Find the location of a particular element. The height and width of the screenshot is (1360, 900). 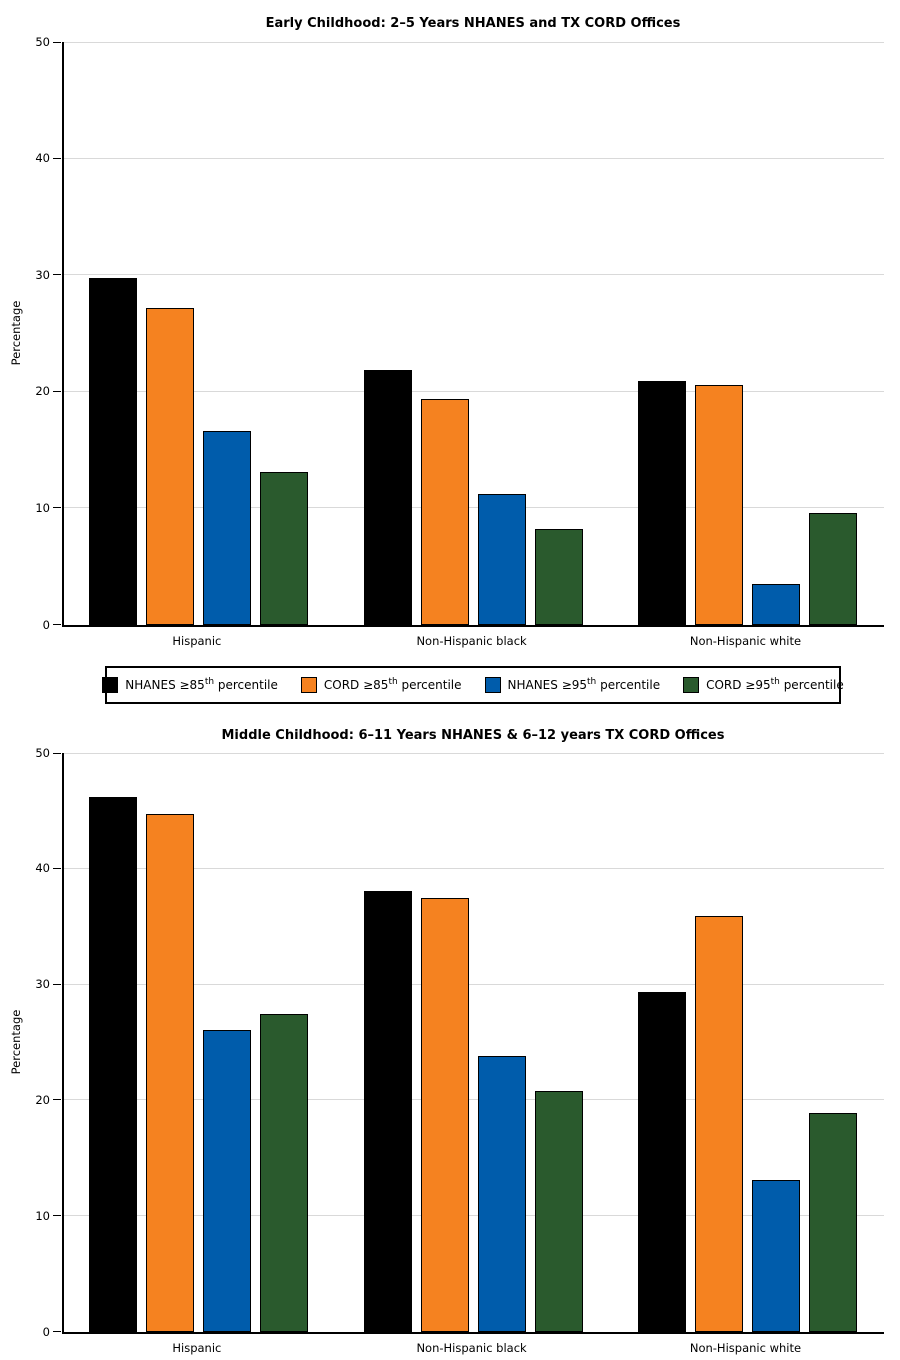

legend-item: NHANES ≥85th percentile is located at coordinates (190, 685).